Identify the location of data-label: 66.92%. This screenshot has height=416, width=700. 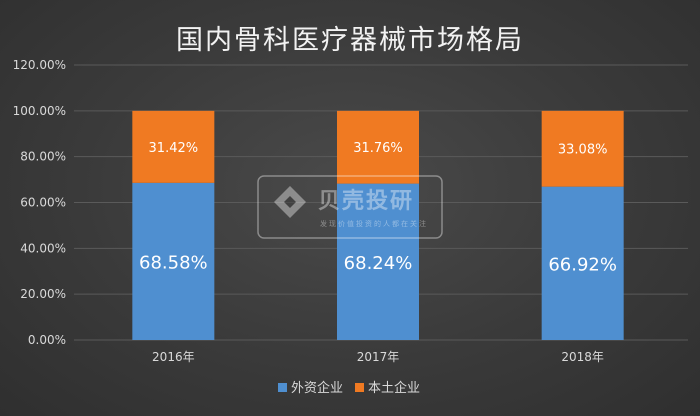
(582, 264).